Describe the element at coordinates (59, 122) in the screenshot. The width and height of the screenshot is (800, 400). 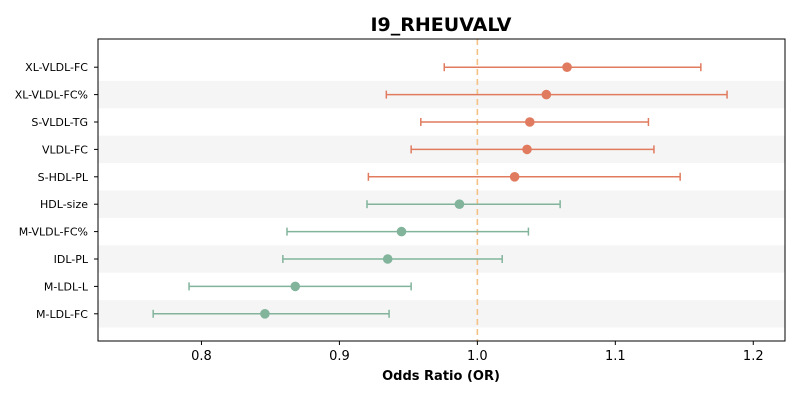
I see `y-tick-label: S-VLDL-TG` at that location.